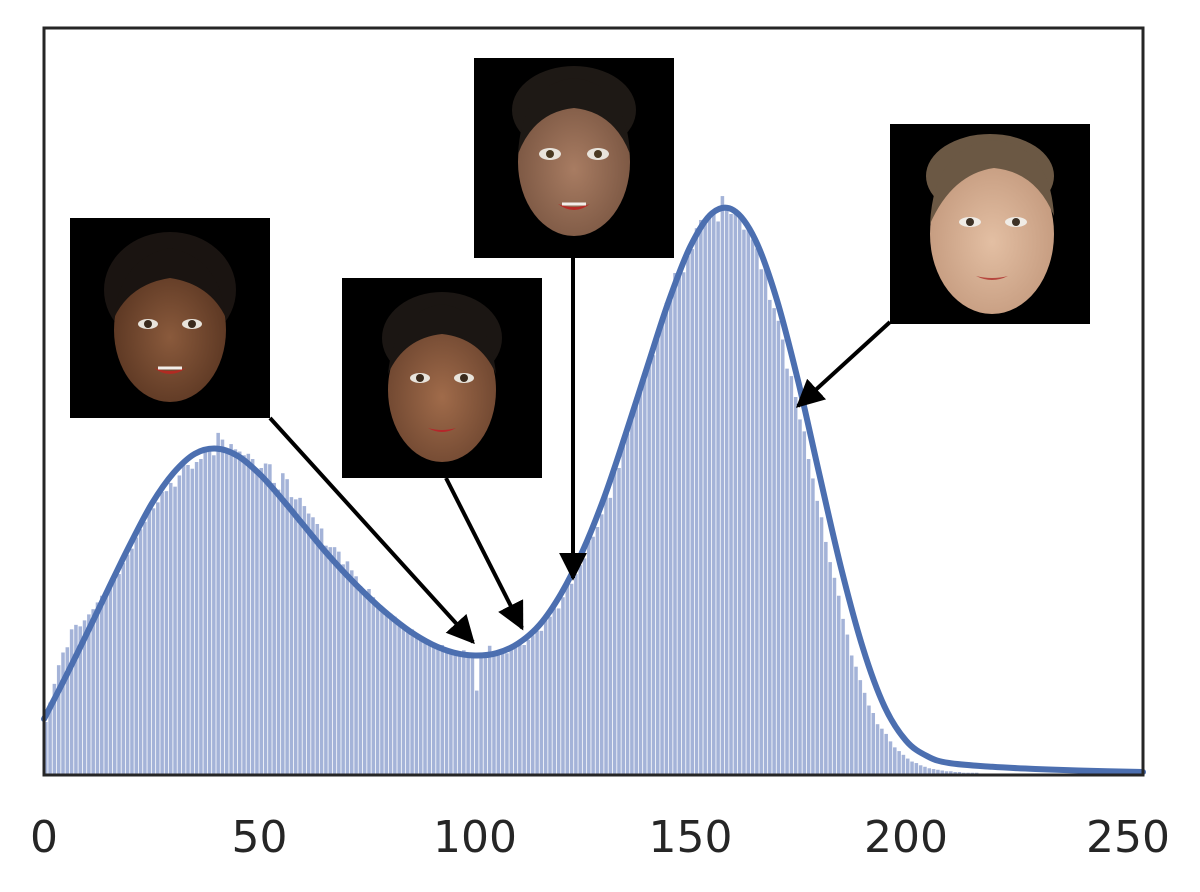  Describe the element at coordinates (259, 837) in the screenshot. I see `x-tick-label: 50` at that location.